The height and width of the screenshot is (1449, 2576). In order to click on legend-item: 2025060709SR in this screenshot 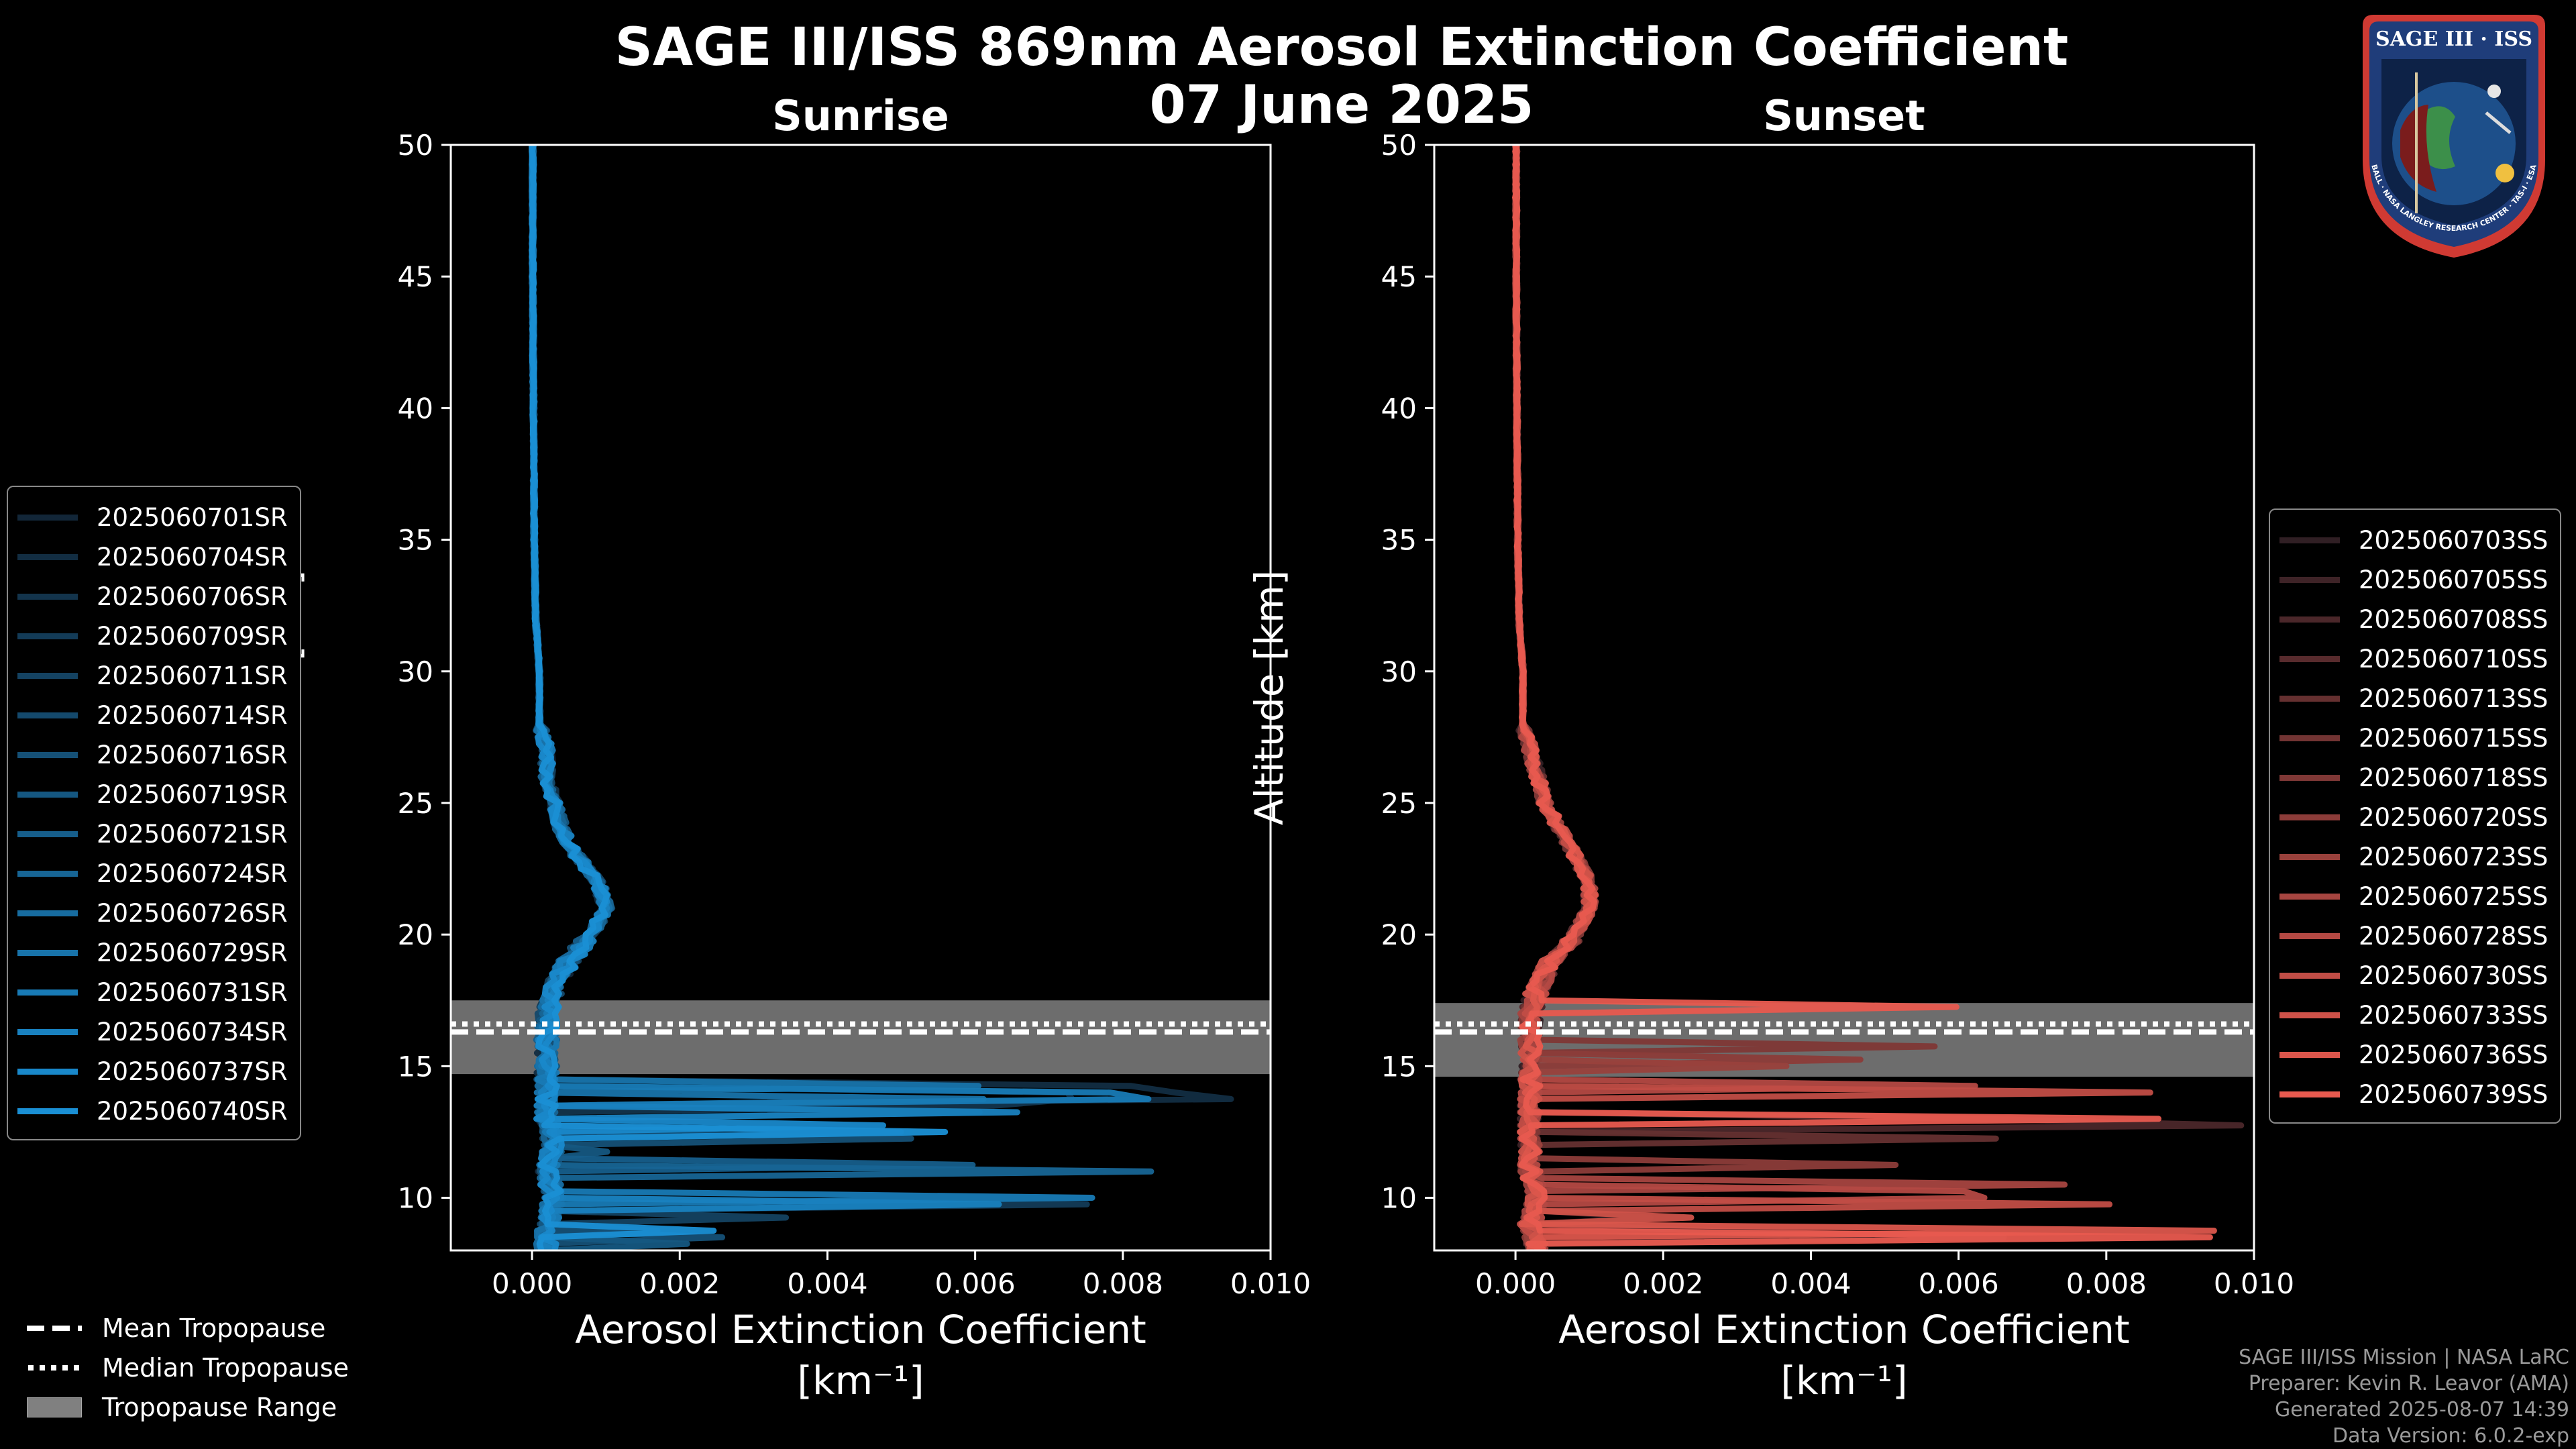, I will do `click(152, 636)`.